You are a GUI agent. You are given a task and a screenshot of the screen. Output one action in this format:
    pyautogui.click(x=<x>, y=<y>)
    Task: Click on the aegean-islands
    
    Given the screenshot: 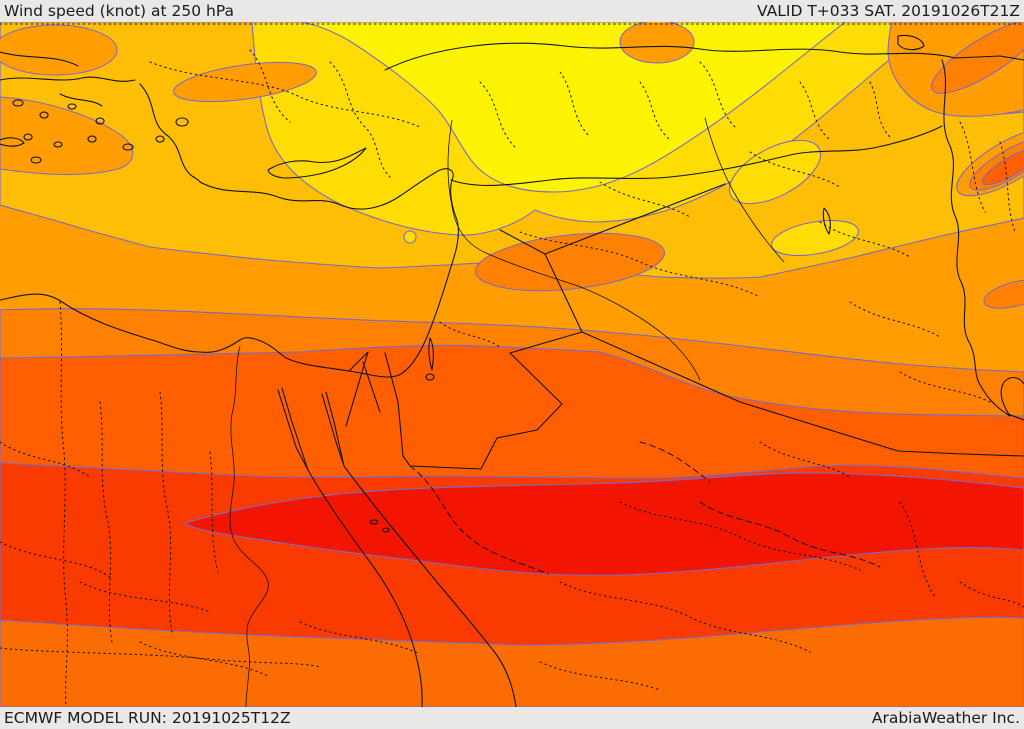 What is the action you would take?
    pyautogui.click(x=94, y=131)
    